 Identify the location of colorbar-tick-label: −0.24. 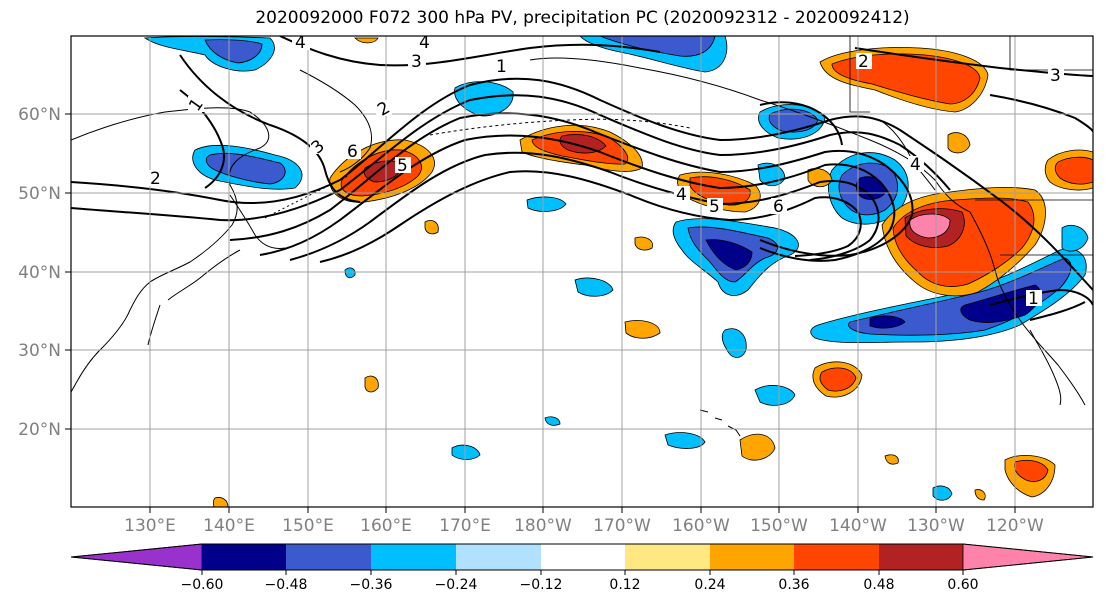
(456, 585).